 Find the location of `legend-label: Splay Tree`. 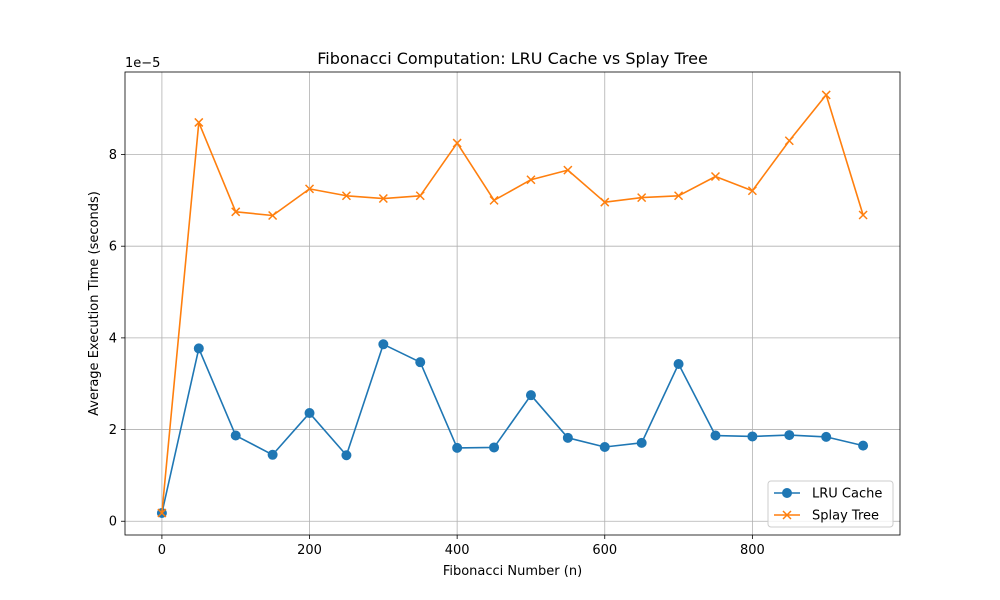

legend-label: Splay Tree is located at coordinates (845, 516).